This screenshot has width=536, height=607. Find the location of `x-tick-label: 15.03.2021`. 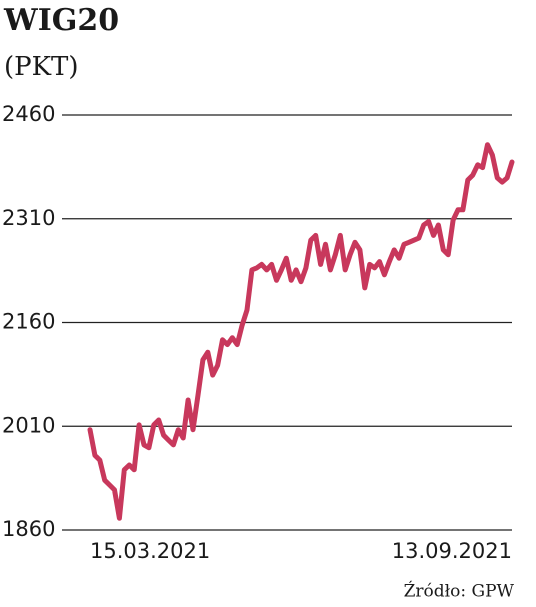

x-tick-label: 15.03.2021 is located at coordinates (150, 551).